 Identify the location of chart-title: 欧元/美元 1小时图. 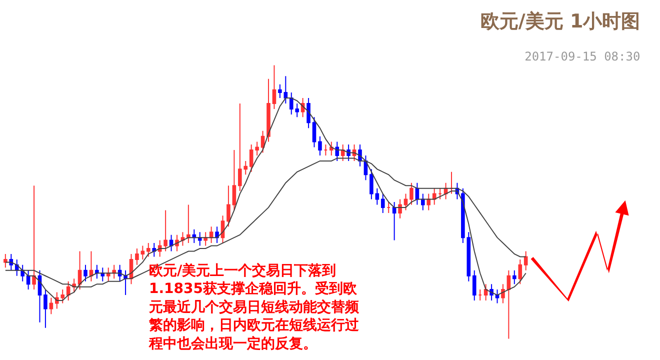
(560, 21).